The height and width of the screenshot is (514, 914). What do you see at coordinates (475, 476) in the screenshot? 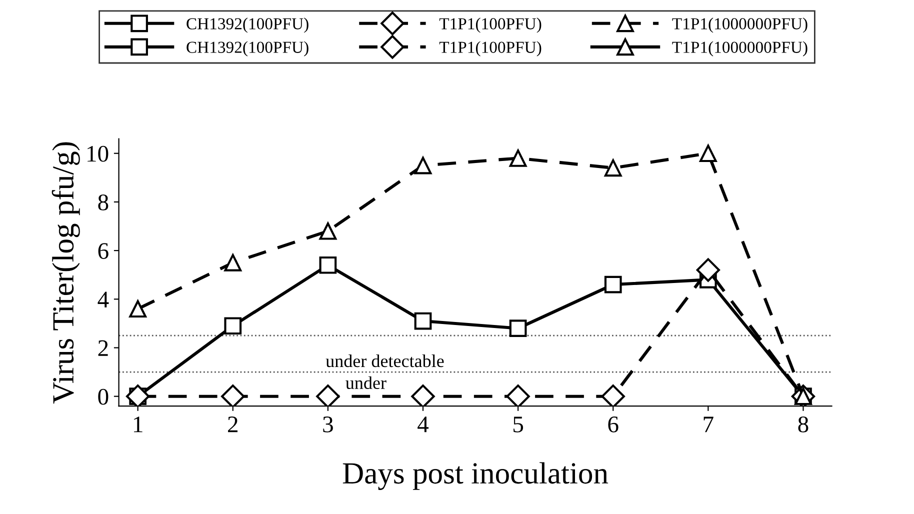
I see `x-axis-title: Days post inoculation` at bounding box center [475, 476].